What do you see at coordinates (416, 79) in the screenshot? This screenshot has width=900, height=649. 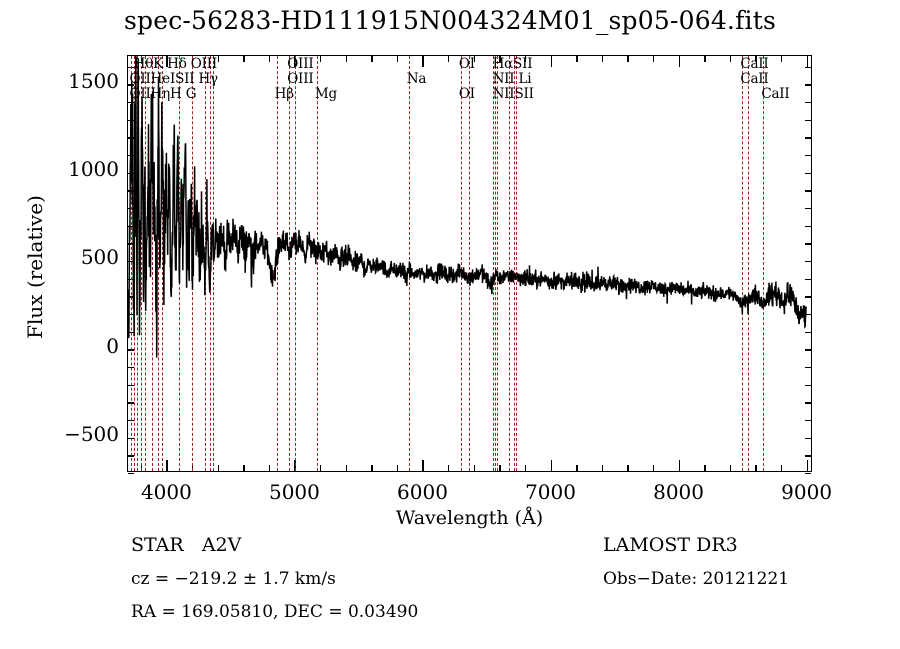 I see `spectral-line-label: Na` at bounding box center [416, 79].